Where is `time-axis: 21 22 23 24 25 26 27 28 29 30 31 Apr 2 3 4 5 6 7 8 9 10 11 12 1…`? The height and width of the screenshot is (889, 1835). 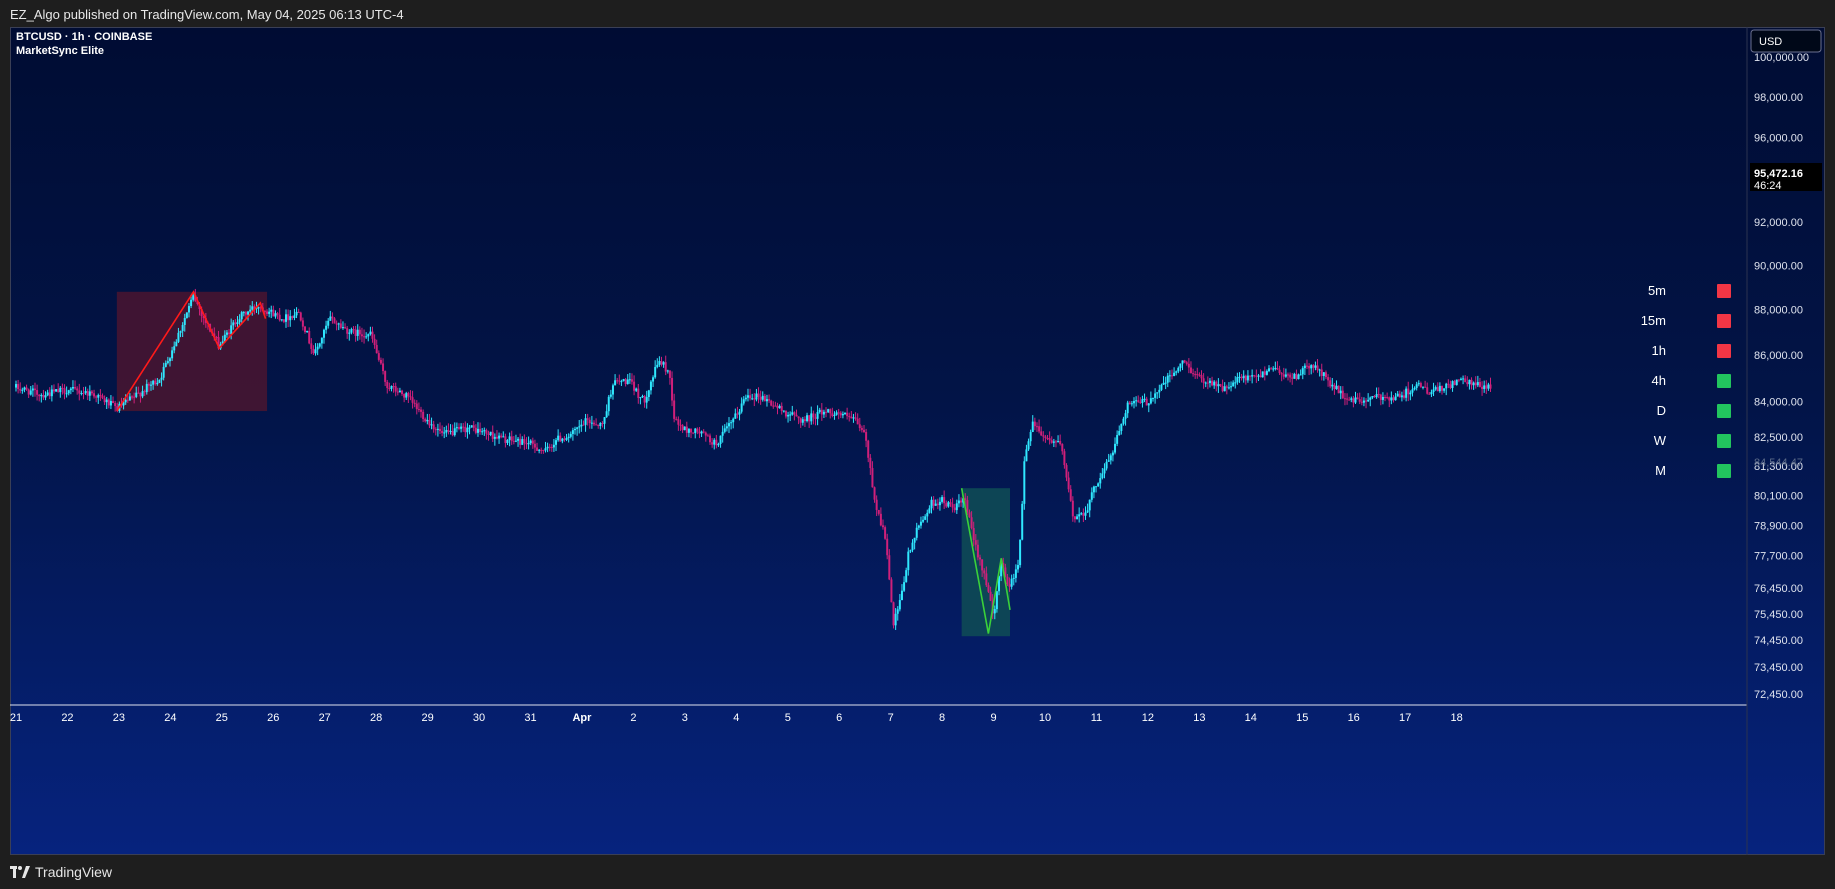 time-axis: 21 22 23 24 25 26 27 28 29 30 31 Apr 2 3 4 5 6 7 8 9 10 11 12 1… is located at coordinates (736, 718).